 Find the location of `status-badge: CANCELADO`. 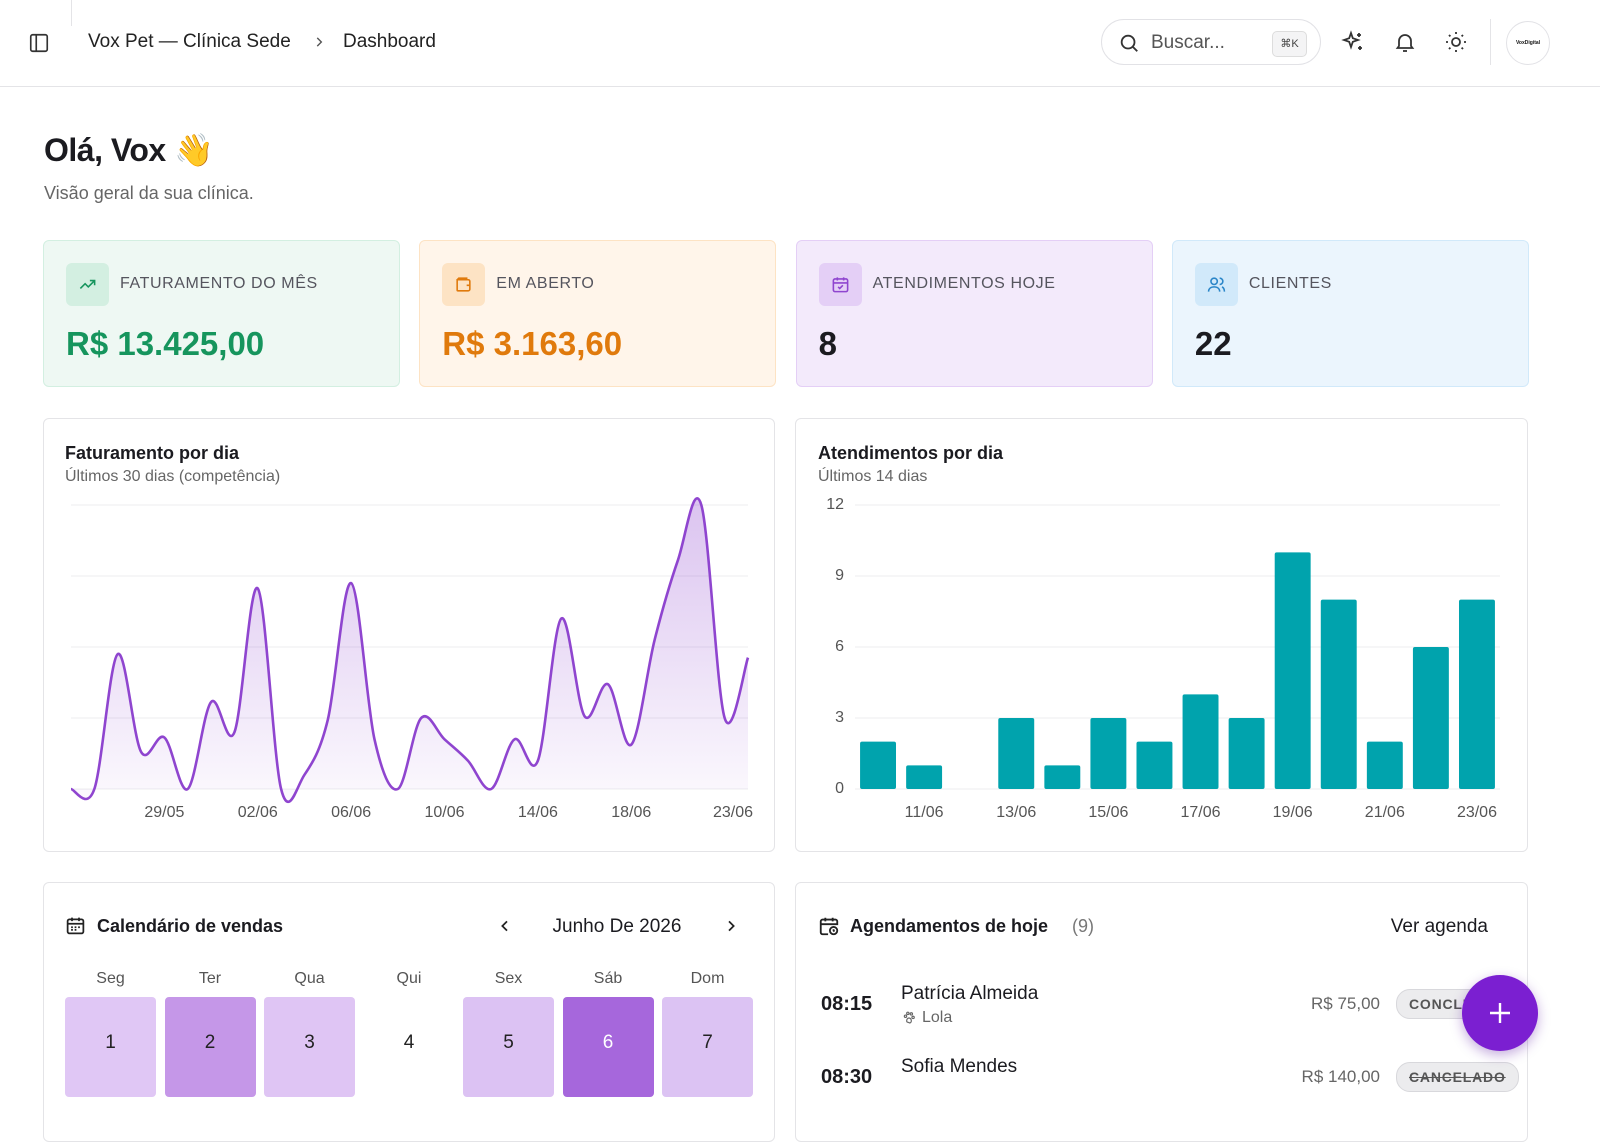

status-badge: CANCELADO is located at coordinates (1457, 1077).